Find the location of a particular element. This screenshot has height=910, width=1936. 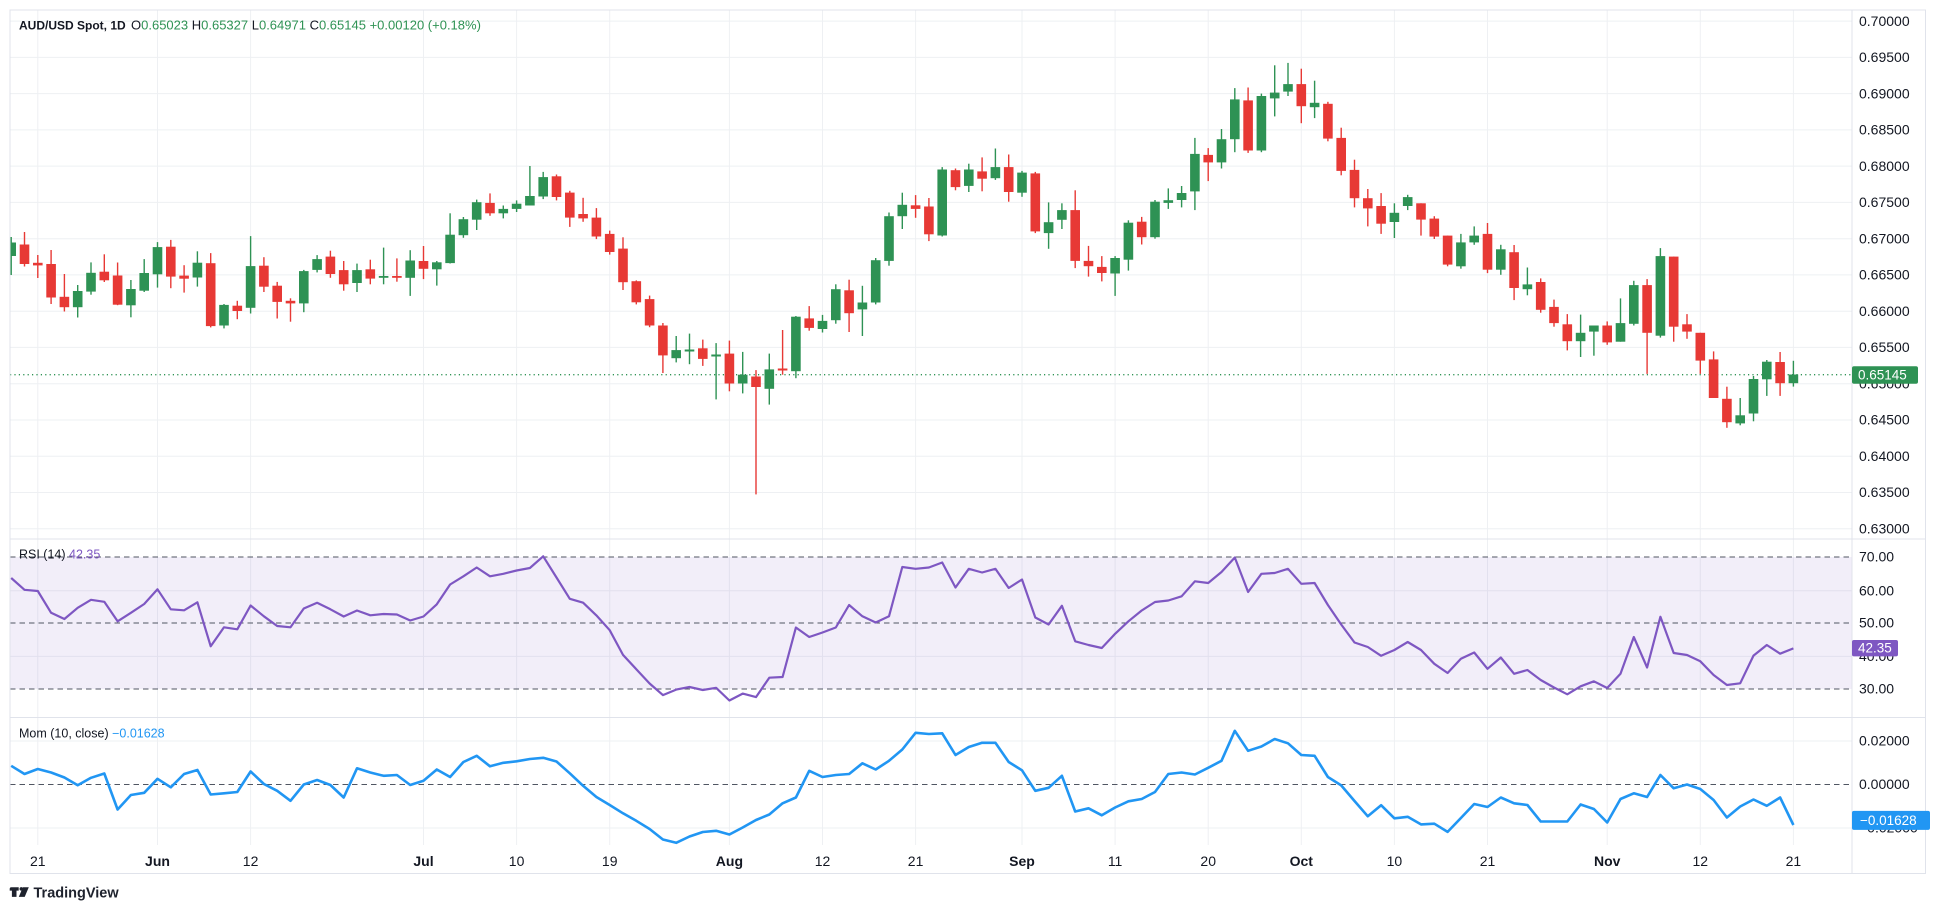

svg-text: 0.66000 is located at coordinates (1884, 311).